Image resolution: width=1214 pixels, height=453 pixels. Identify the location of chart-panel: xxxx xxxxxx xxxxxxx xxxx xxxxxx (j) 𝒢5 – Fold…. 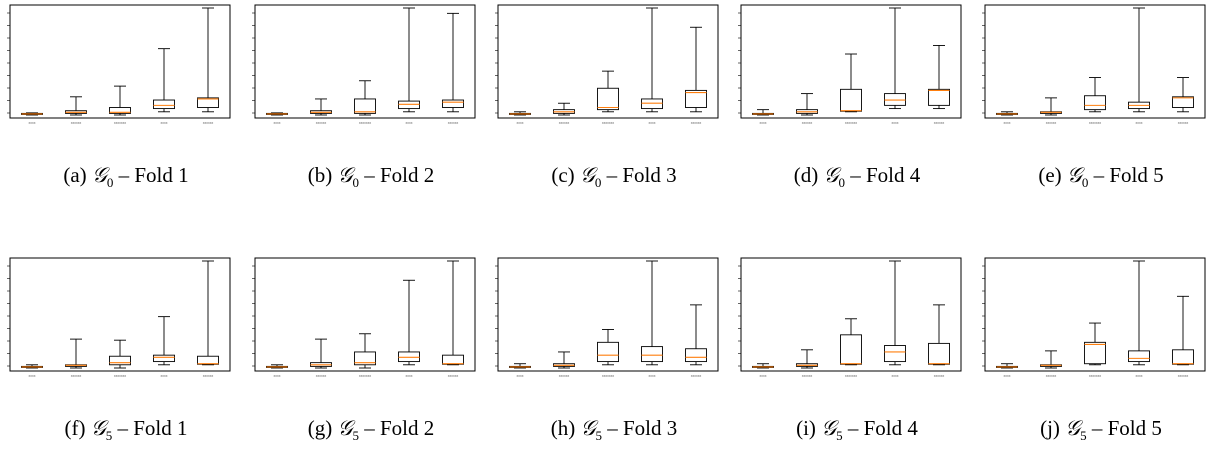
(1098, 355).